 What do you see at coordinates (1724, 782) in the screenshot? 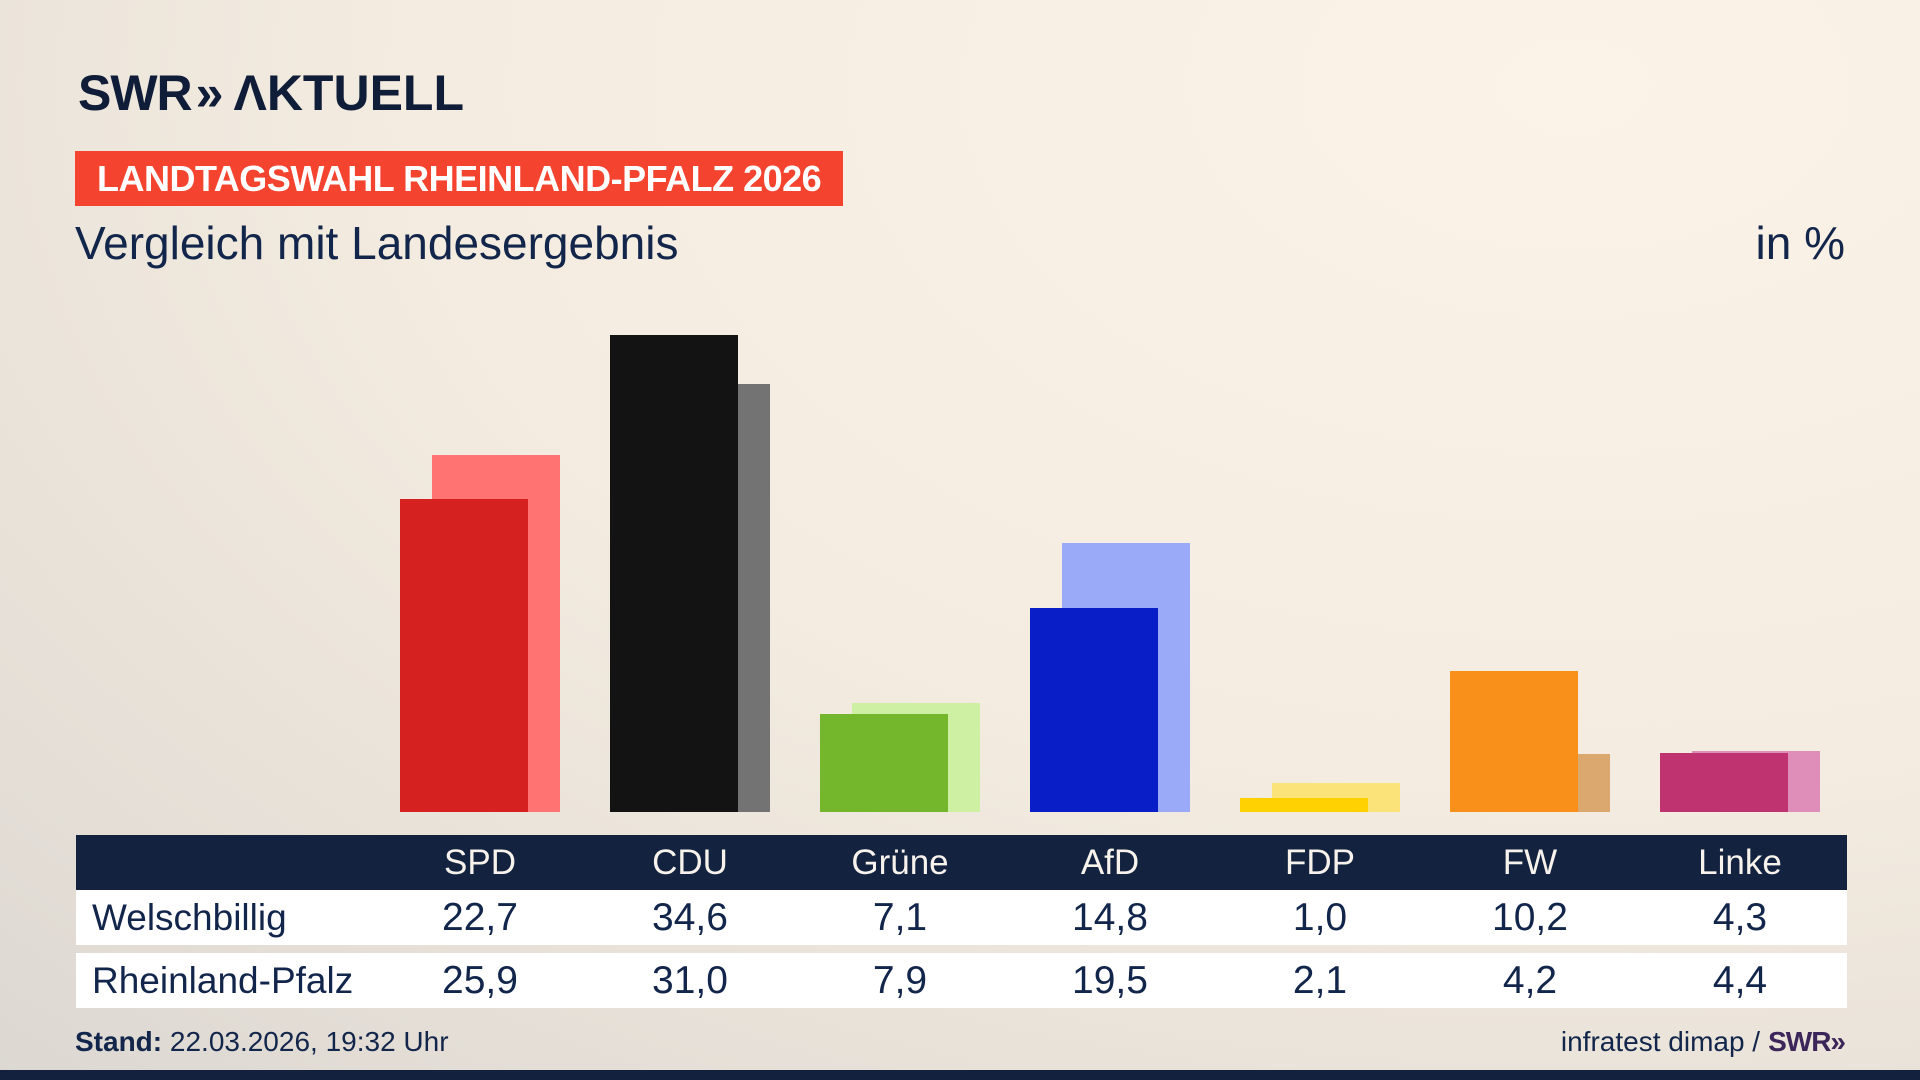
I see `bar-welschbillig-linke` at bounding box center [1724, 782].